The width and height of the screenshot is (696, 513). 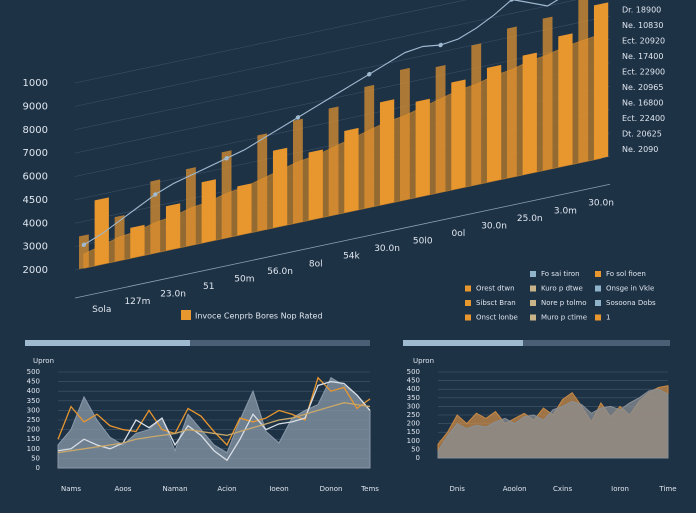 I want to click on y-tick-label: 3000, so click(x=35, y=247).